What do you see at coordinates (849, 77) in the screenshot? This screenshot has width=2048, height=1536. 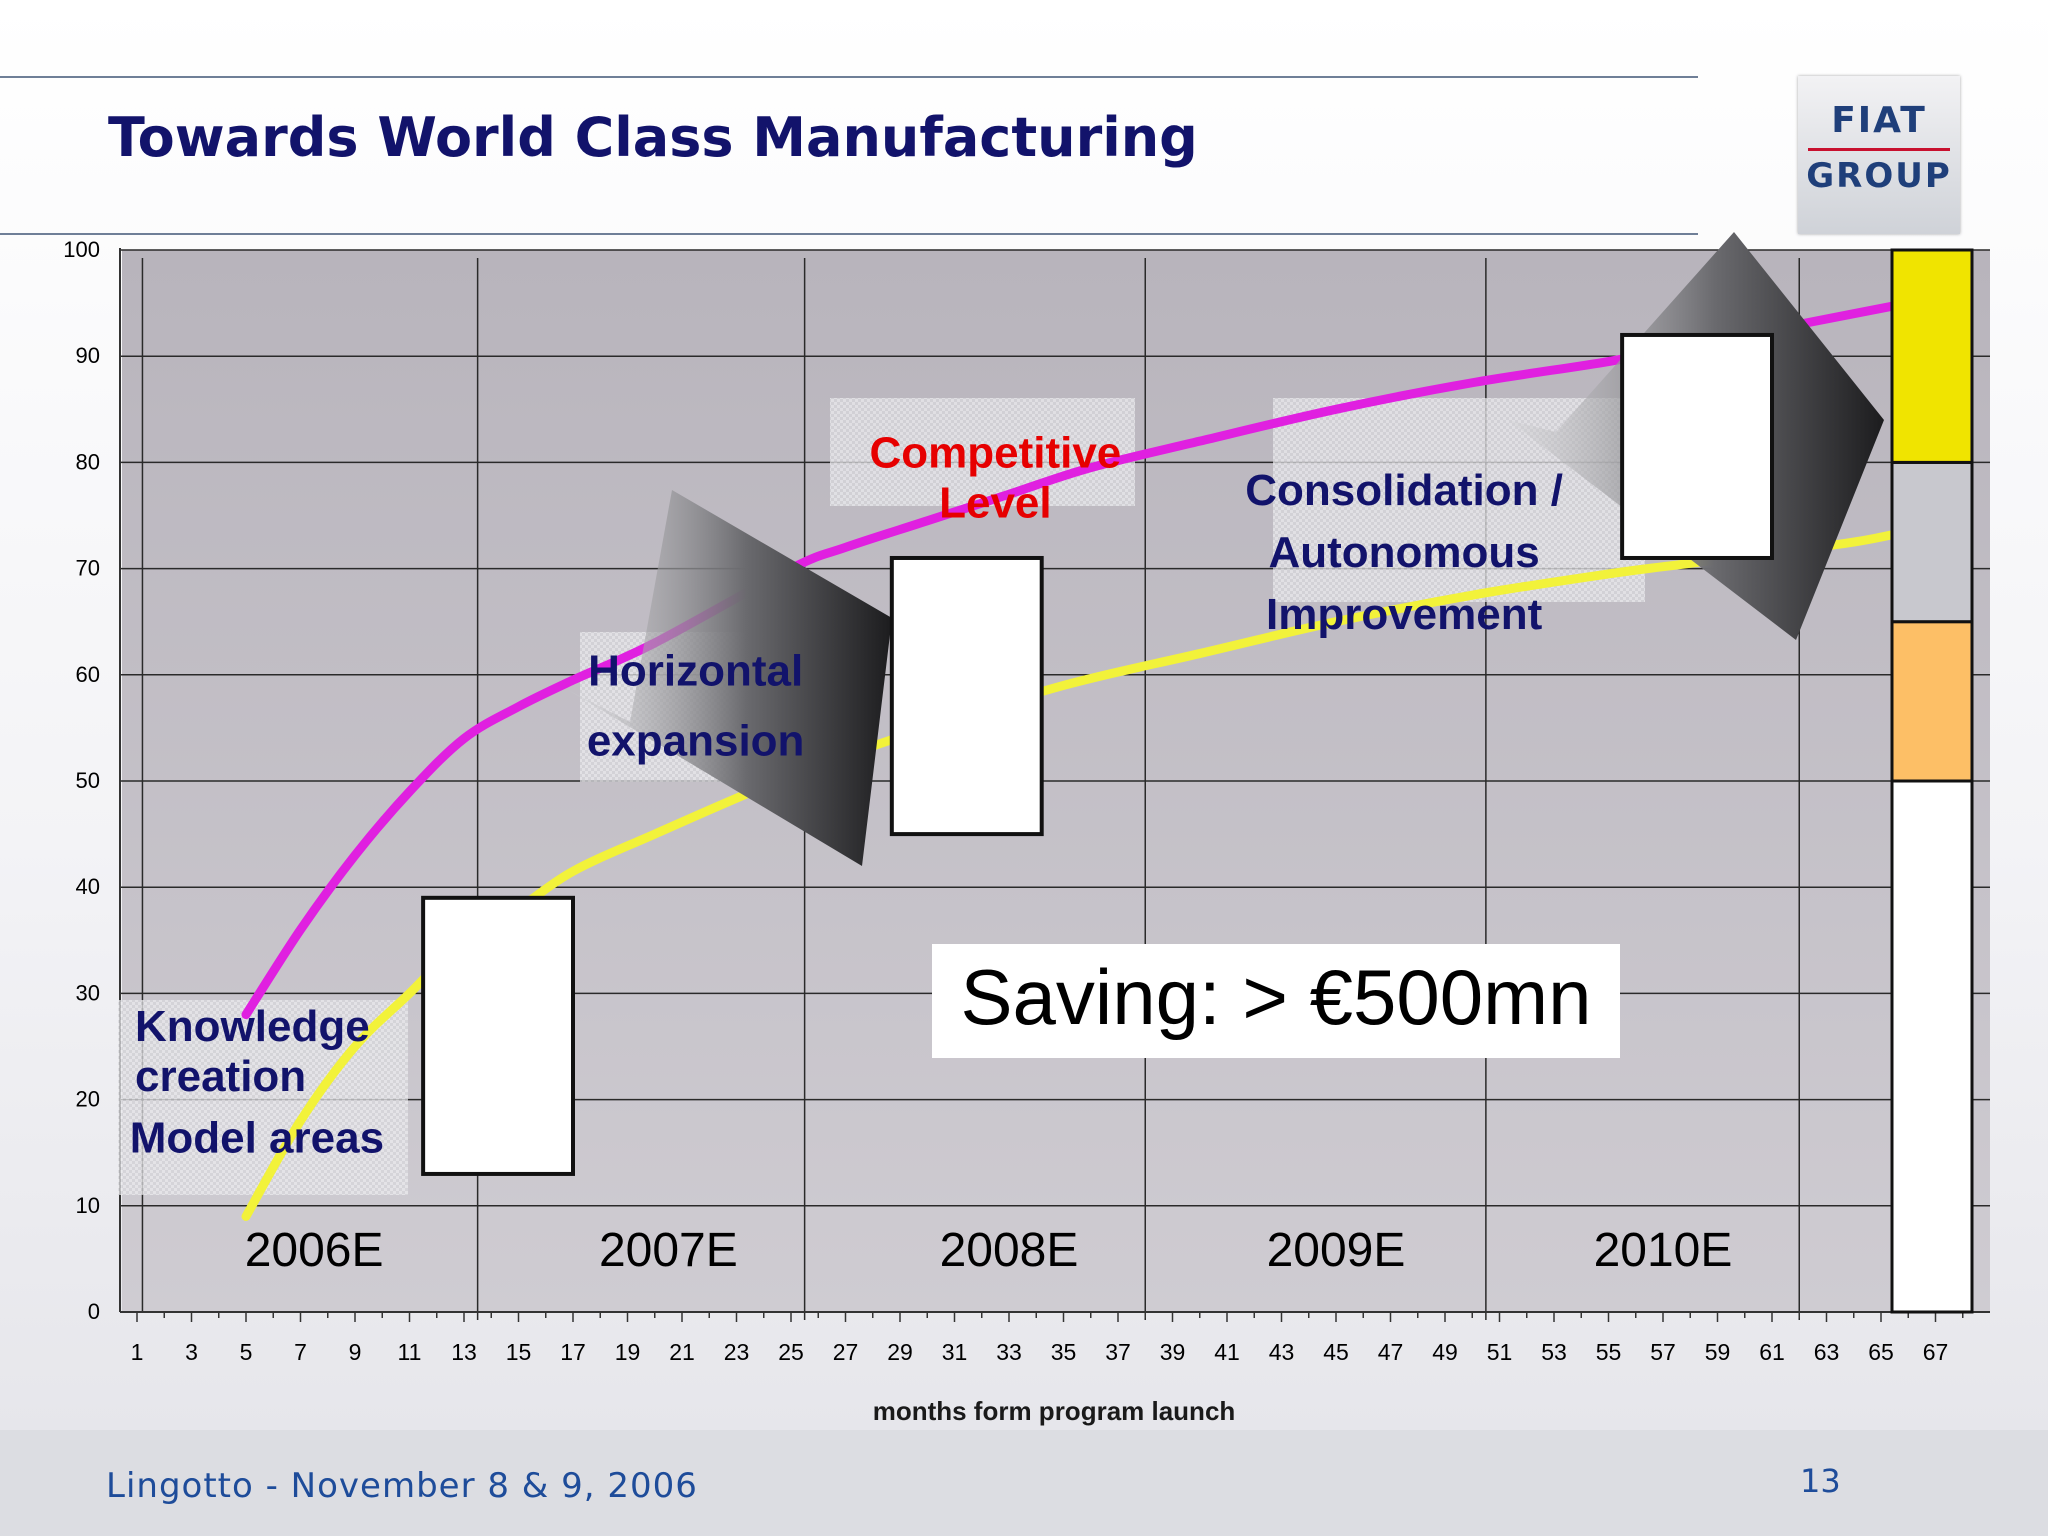 I see `header-top-rule` at bounding box center [849, 77].